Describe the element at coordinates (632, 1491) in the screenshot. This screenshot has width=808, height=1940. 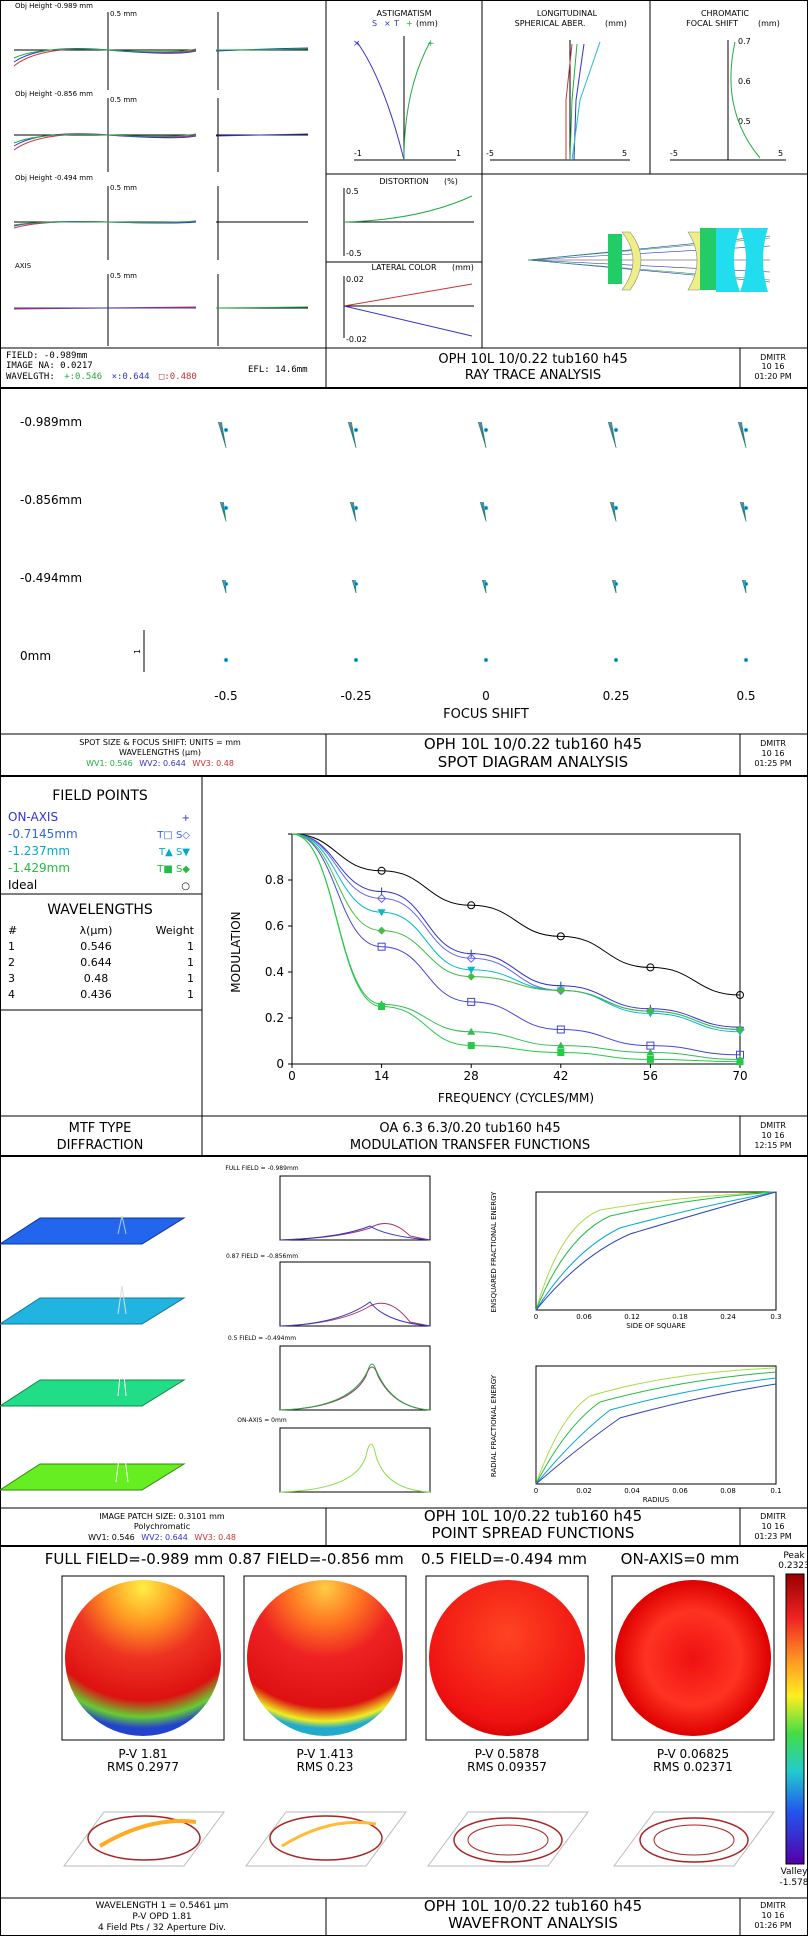
I see `rad-xtick-3: 0.04` at that location.